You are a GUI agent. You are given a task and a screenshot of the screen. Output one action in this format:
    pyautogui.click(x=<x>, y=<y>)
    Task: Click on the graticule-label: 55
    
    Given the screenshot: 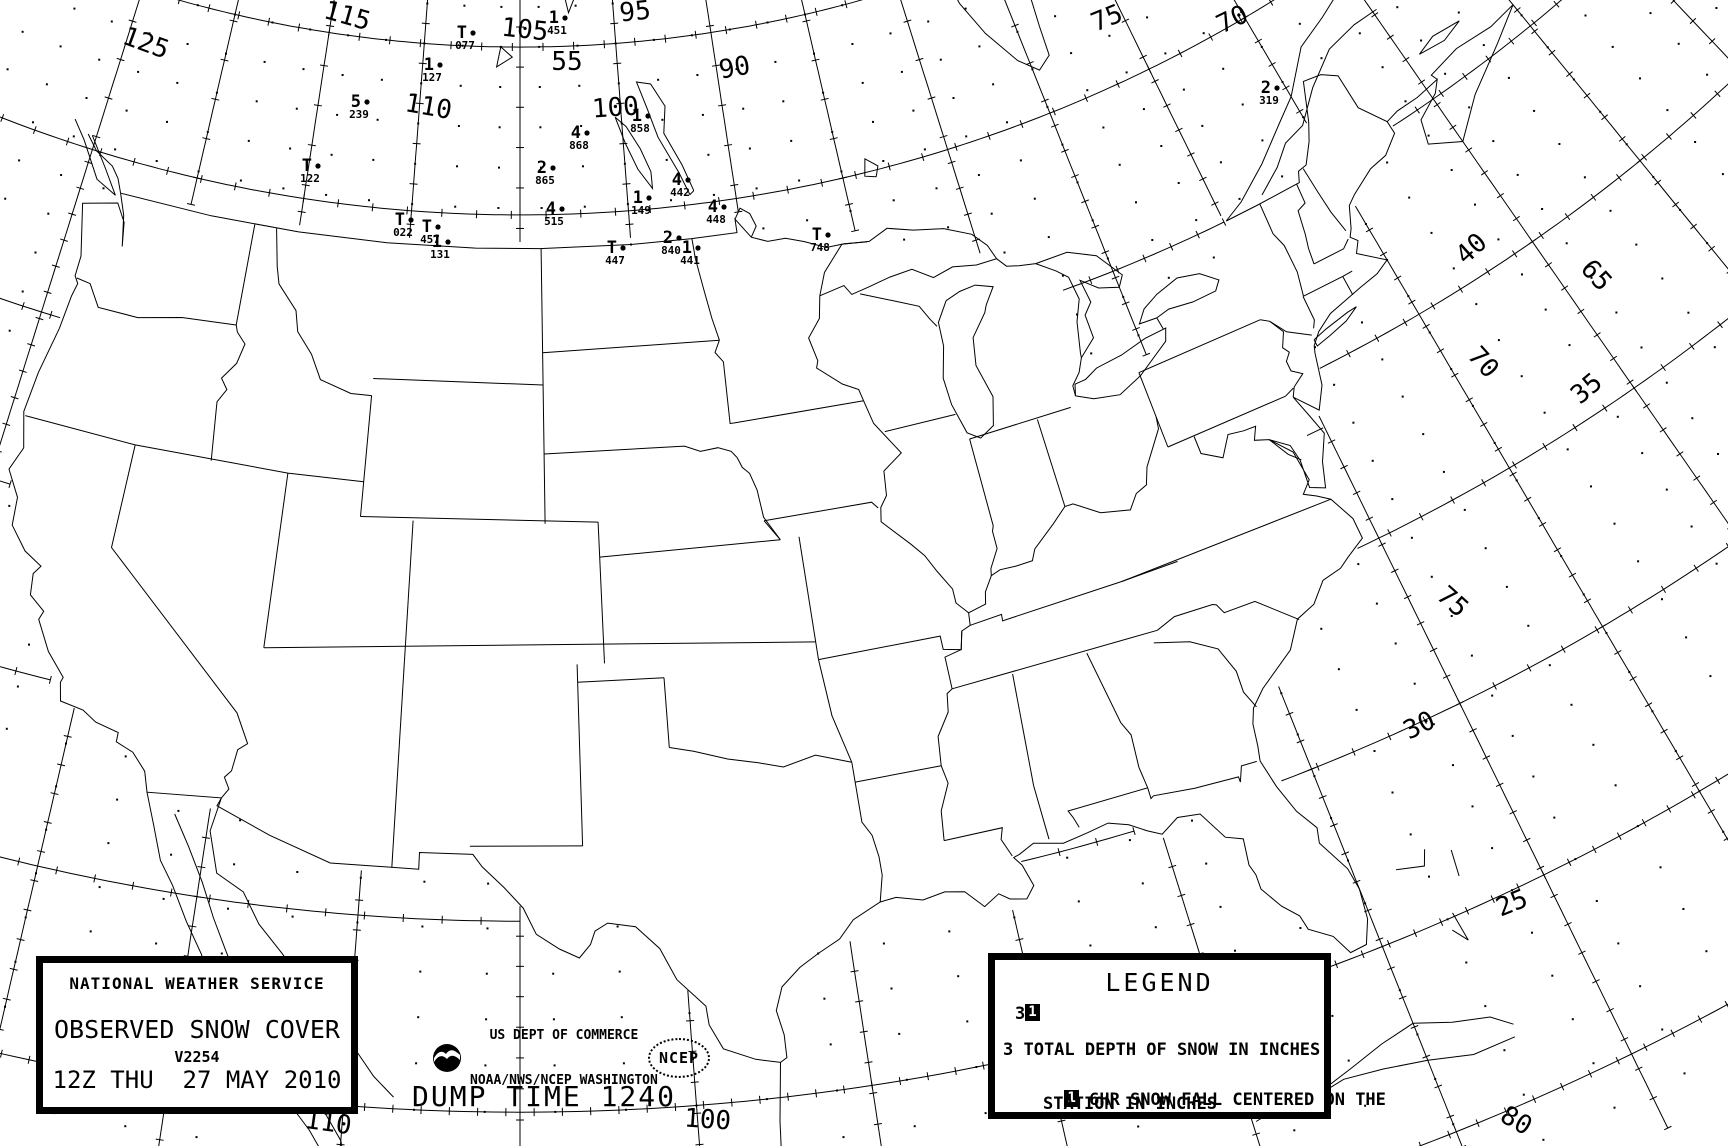 What is the action you would take?
    pyautogui.click(x=566, y=62)
    